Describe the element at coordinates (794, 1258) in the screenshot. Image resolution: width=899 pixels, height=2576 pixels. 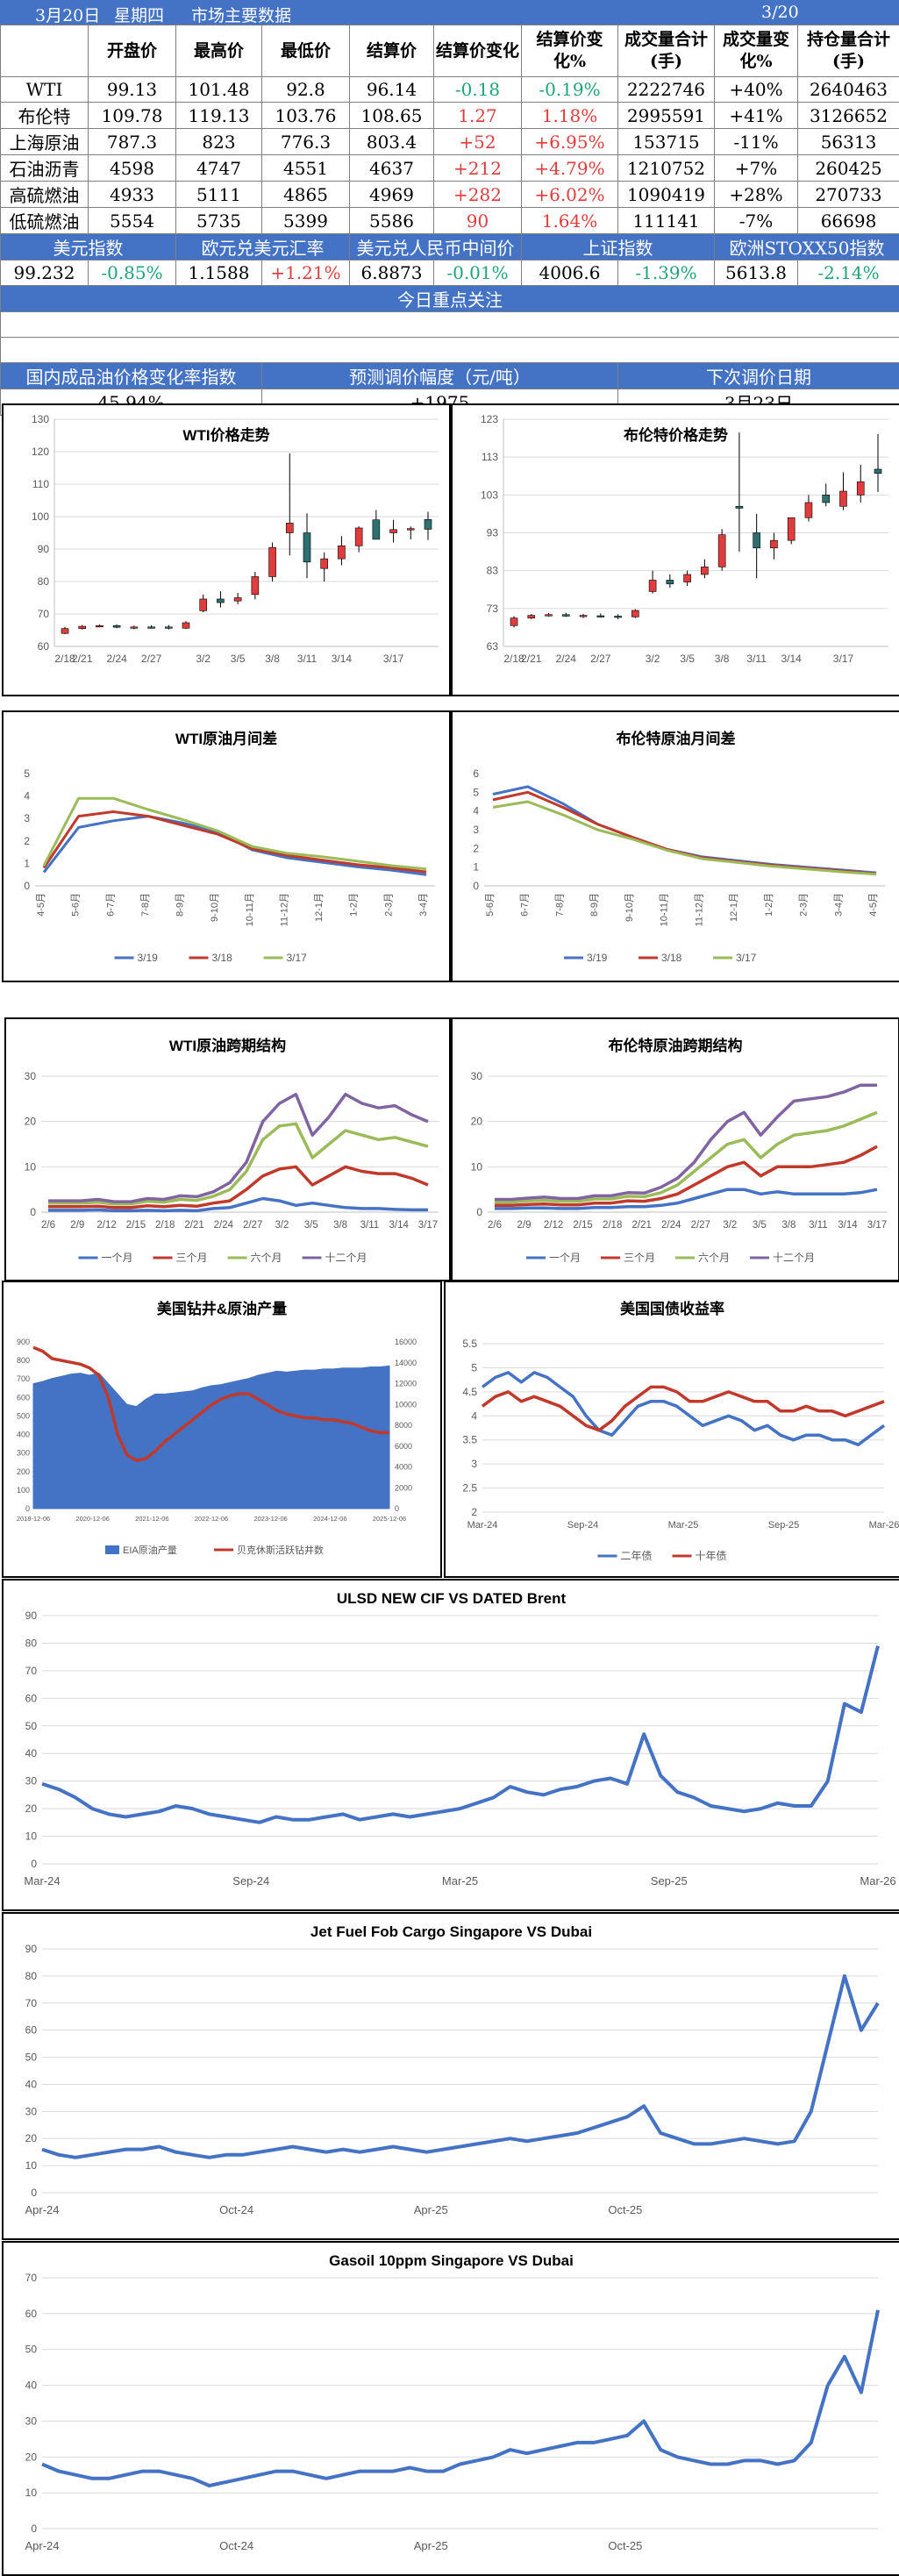
I see `legend-label: 十二个月` at that location.